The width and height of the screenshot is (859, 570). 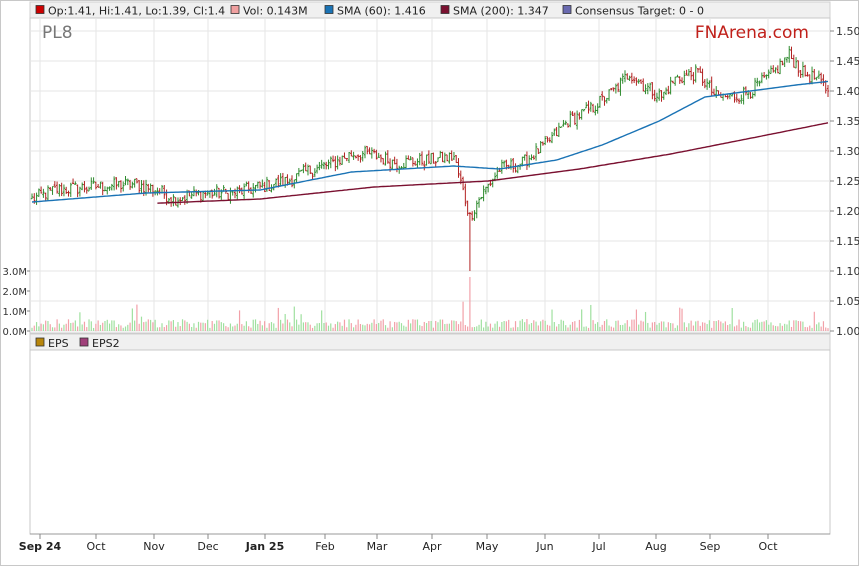 What do you see at coordinates (598, 546) in the screenshot?
I see `x-tick-label: Jul` at bounding box center [598, 546].